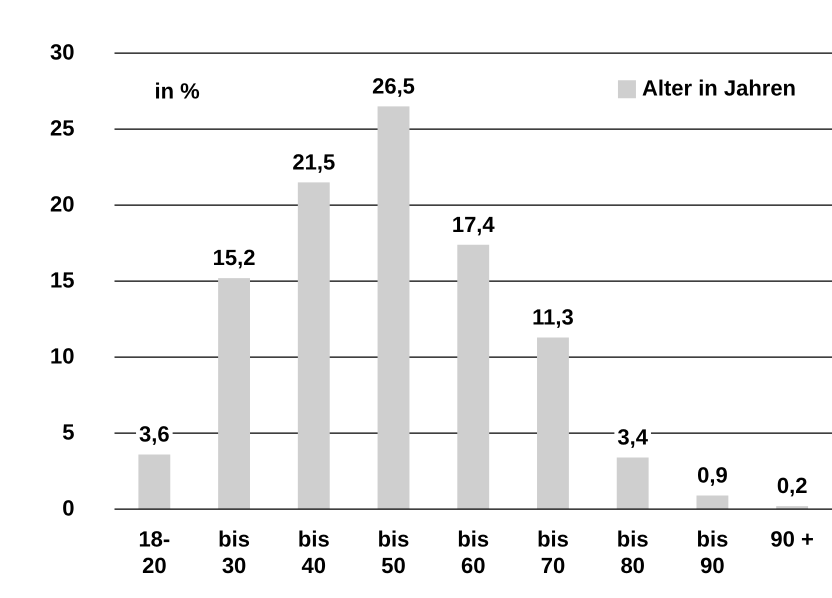 The height and width of the screenshot is (598, 832). What do you see at coordinates (394, 552) in the screenshot?
I see `x-tick-label: bis 50` at bounding box center [394, 552].